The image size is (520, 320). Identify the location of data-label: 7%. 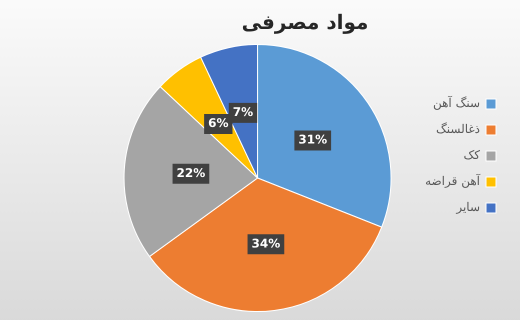
(243, 111).